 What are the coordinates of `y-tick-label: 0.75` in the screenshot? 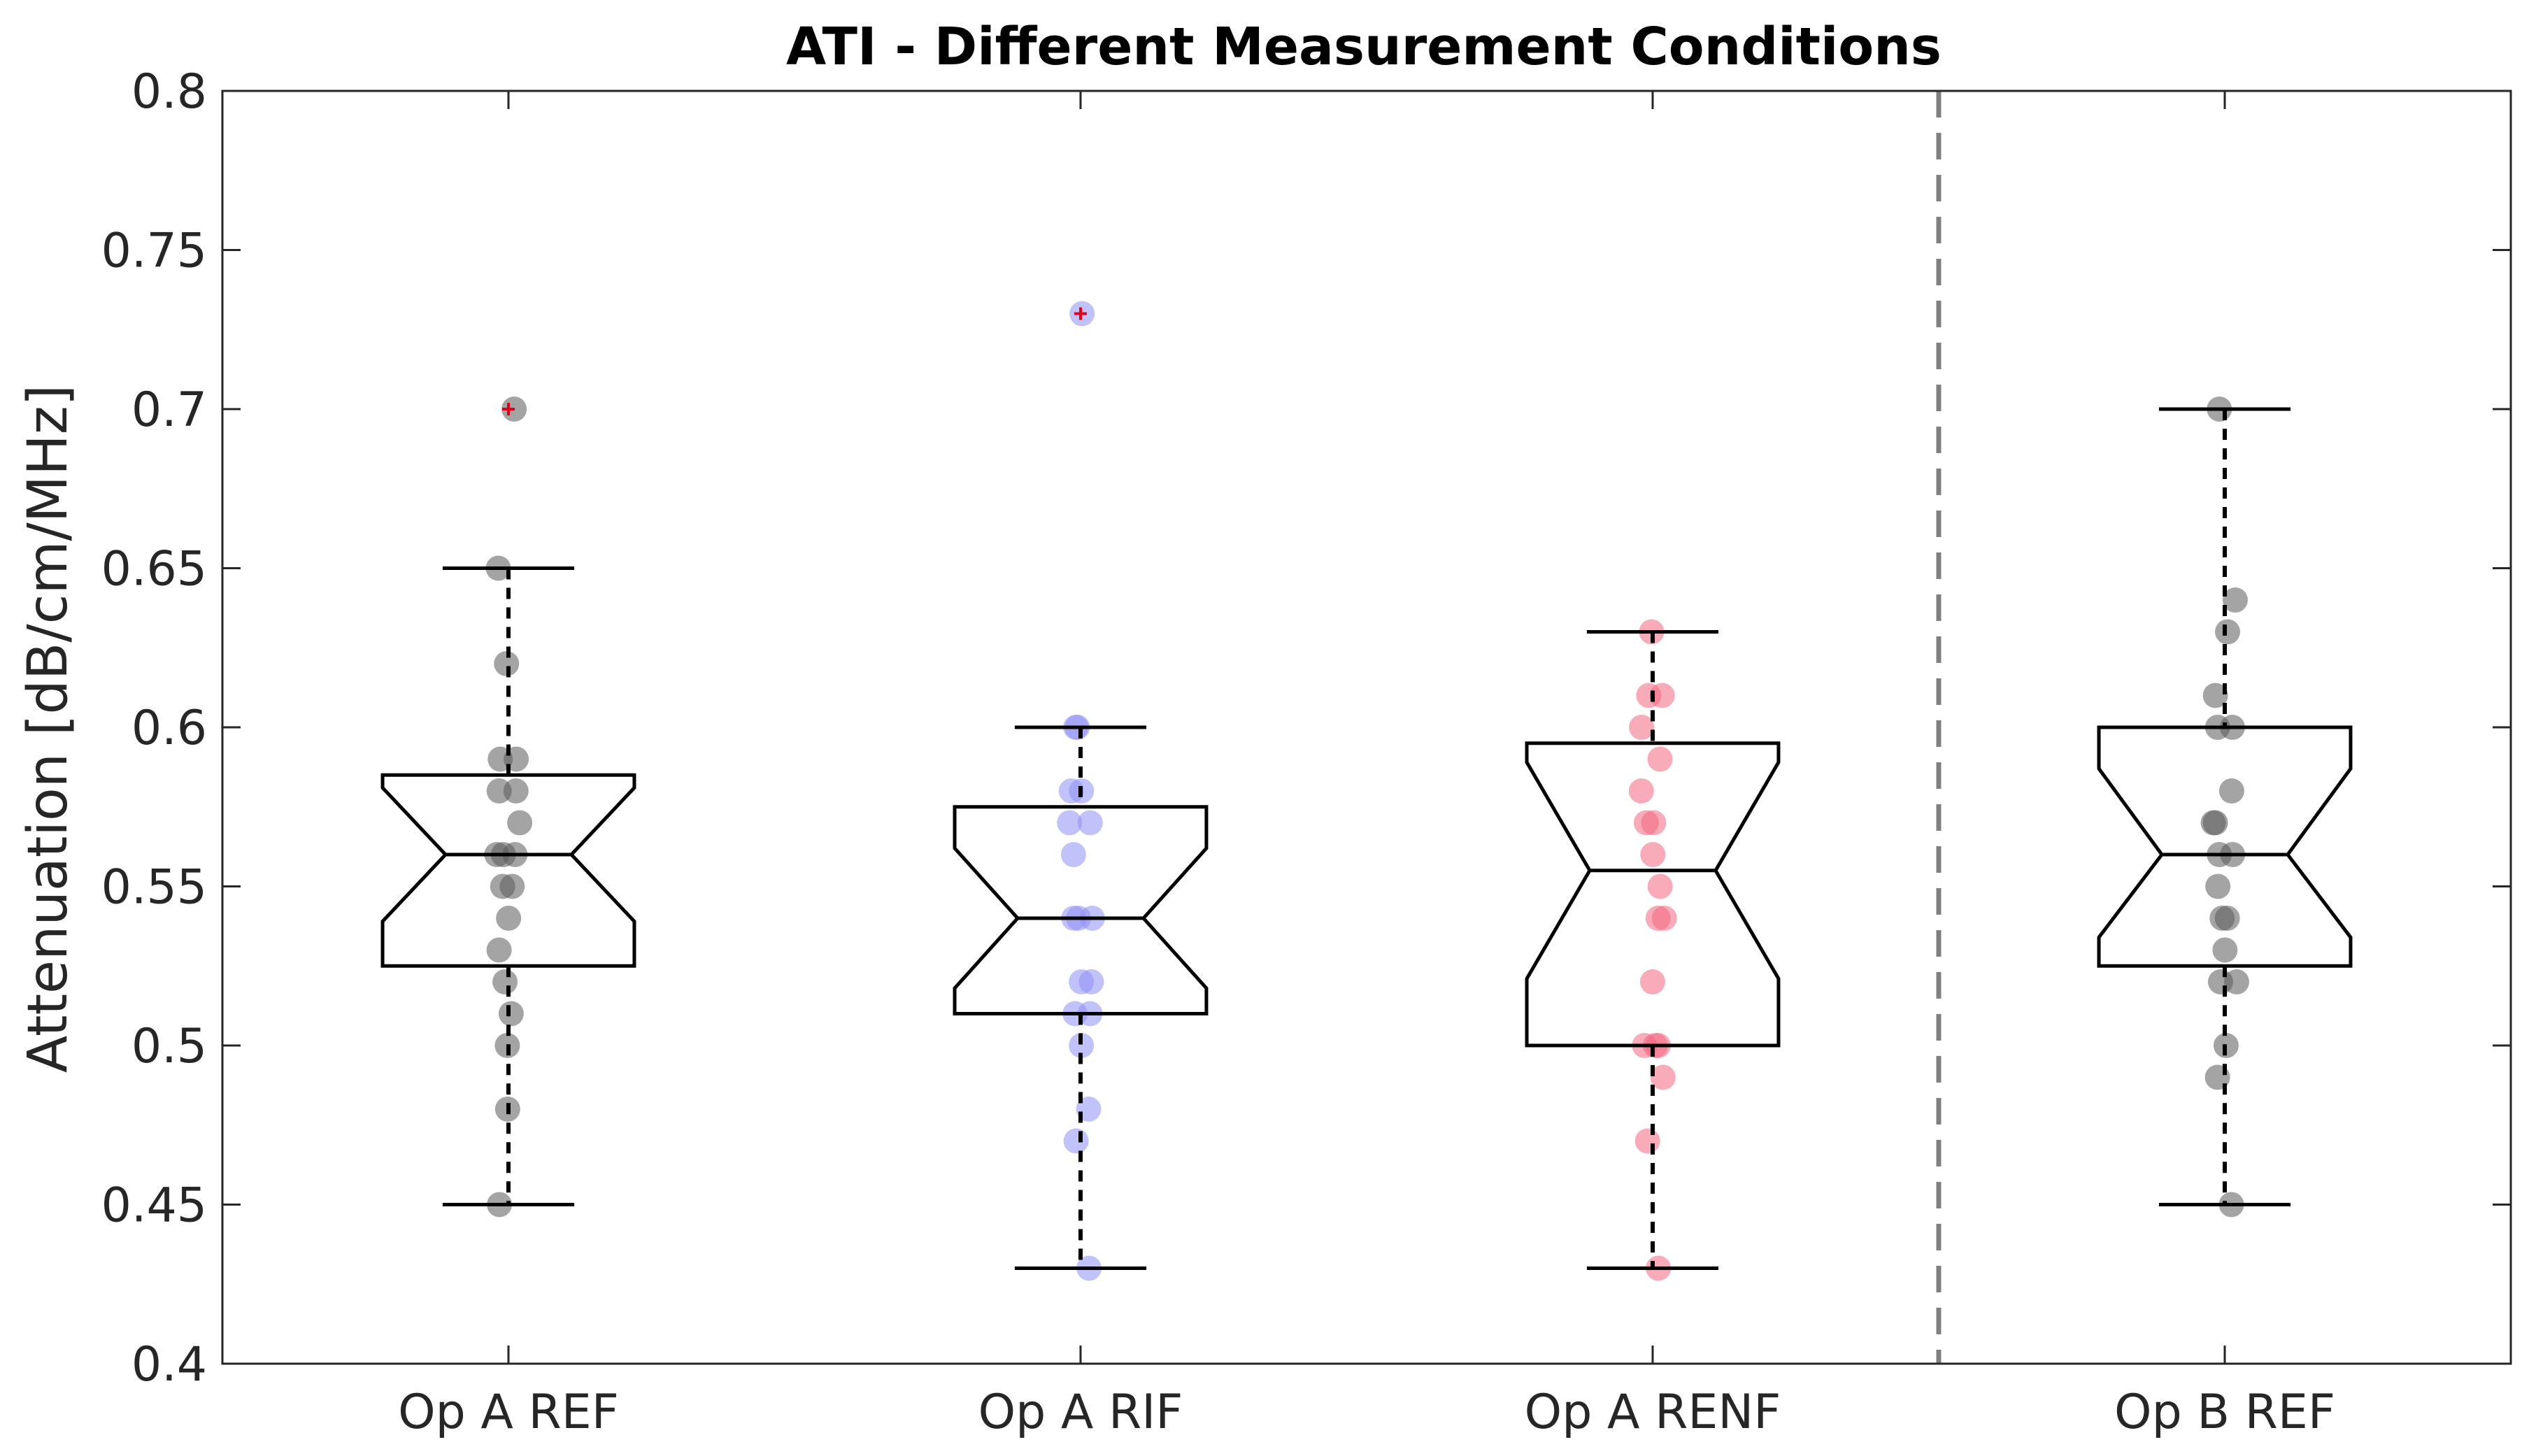 It's located at (154, 252).